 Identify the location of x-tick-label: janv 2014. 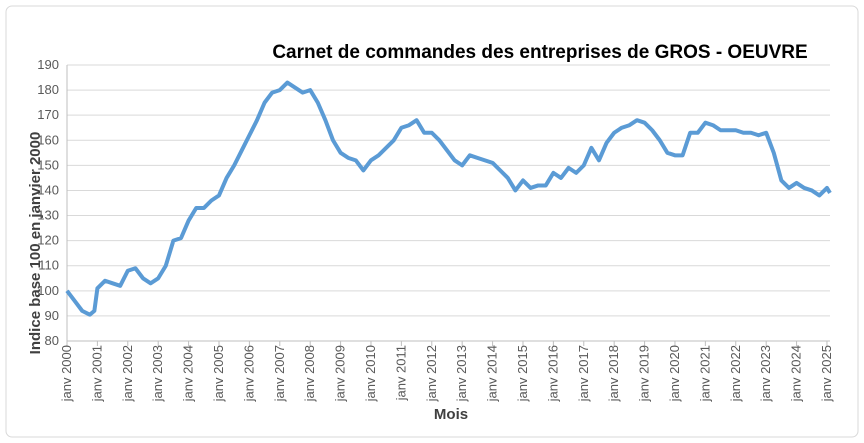
(492, 373).